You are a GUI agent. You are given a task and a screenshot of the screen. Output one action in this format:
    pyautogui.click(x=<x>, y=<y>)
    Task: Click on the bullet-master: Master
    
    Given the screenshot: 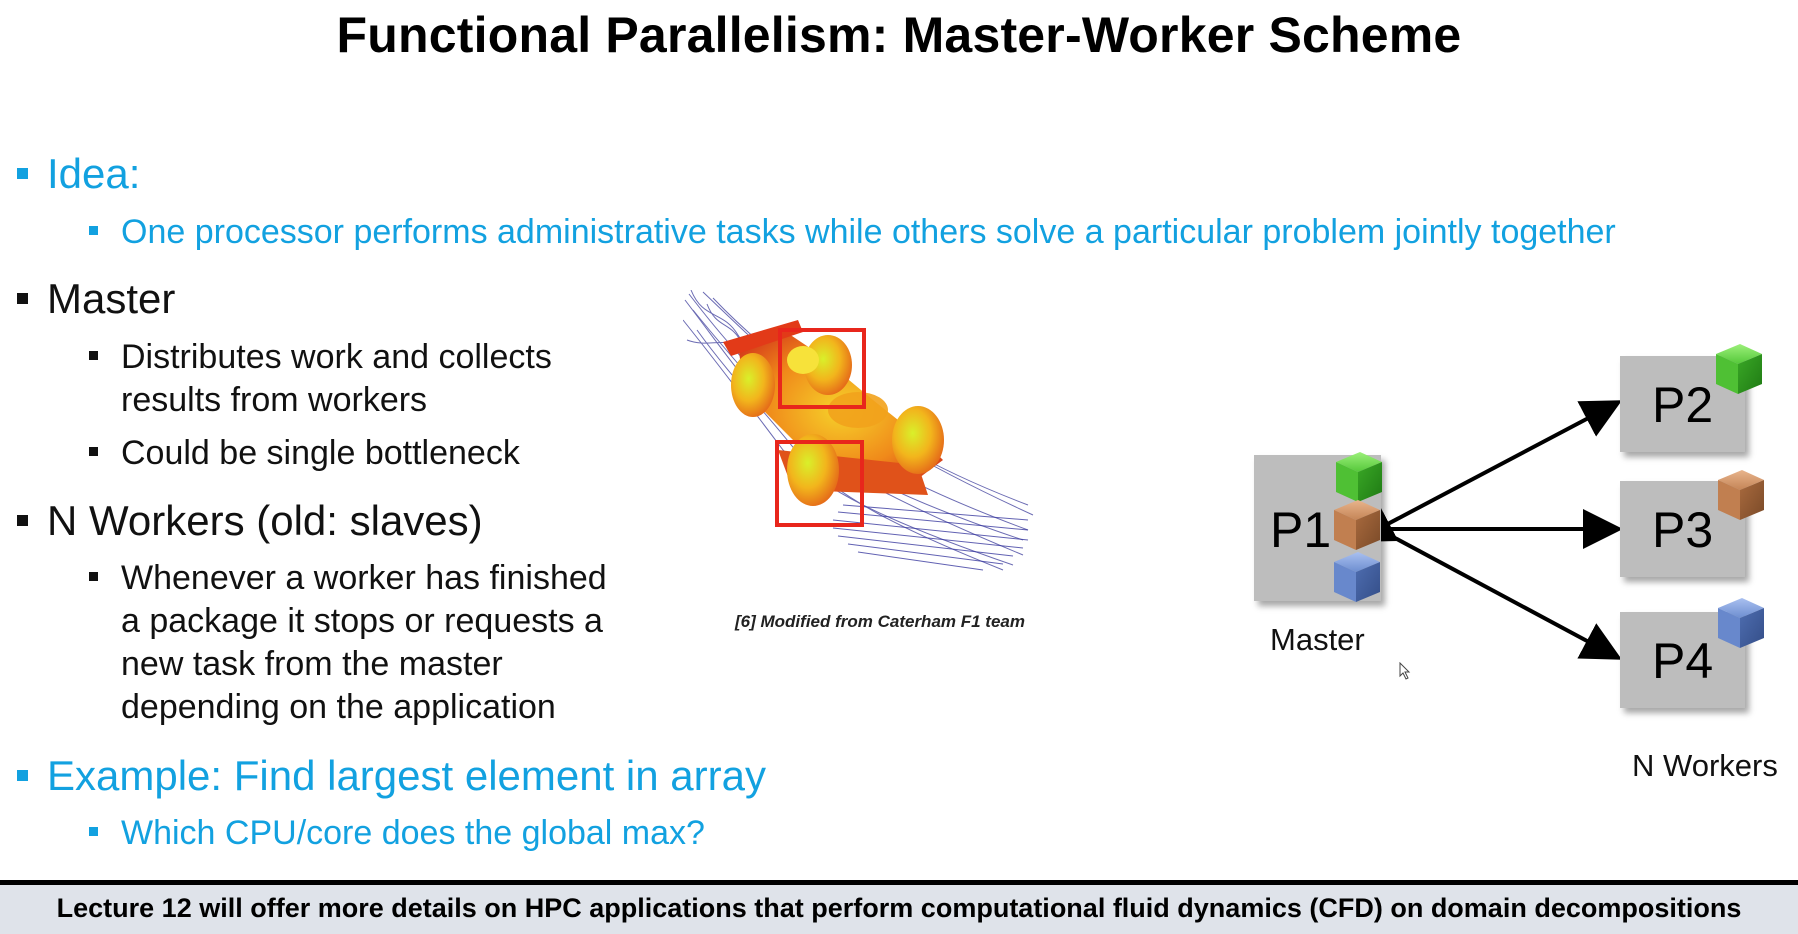 What is the action you would take?
    pyautogui.click(x=96, y=299)
    